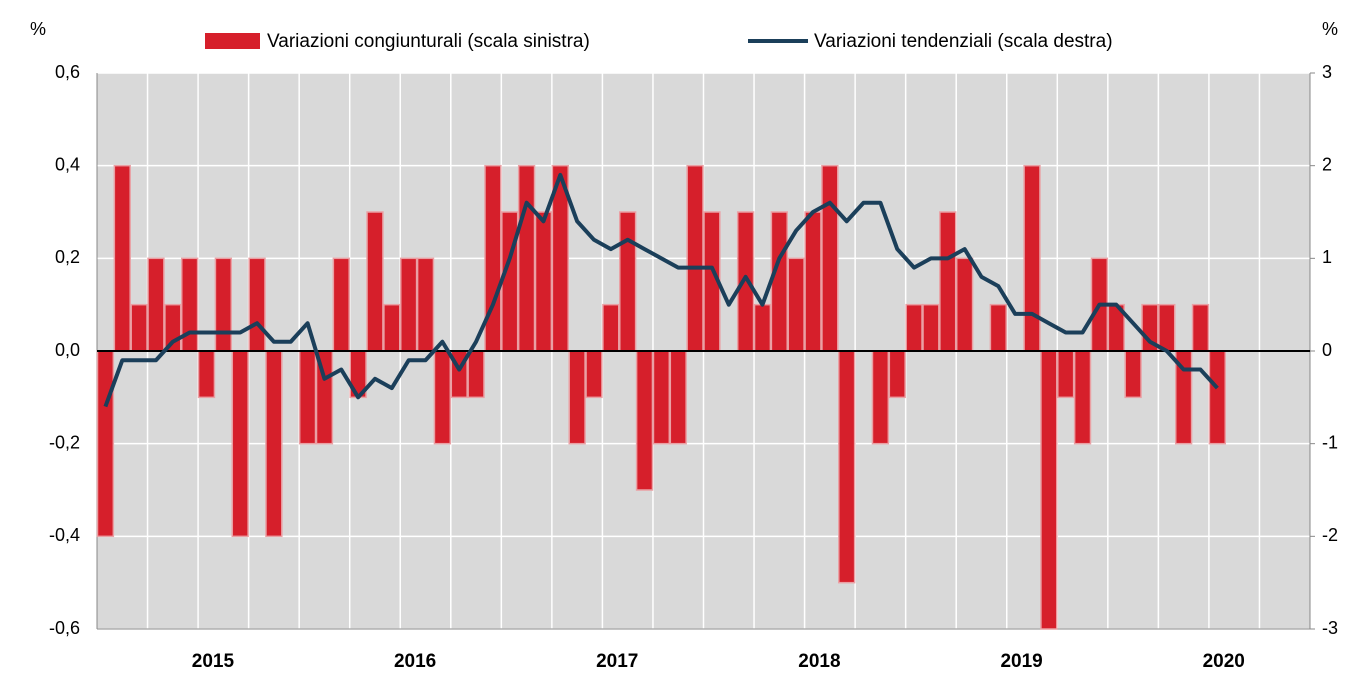 This screenshot has width=1362, height=683. Describe the element at coordinates (38, 29) in the screenshot. I see `y-unit: %` at that location.